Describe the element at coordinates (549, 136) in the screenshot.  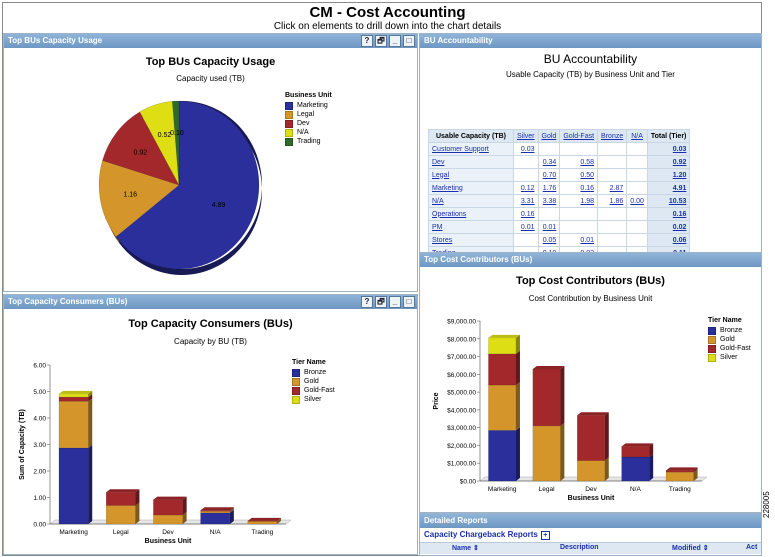
I see `table-header-cell: Gold` at that location.